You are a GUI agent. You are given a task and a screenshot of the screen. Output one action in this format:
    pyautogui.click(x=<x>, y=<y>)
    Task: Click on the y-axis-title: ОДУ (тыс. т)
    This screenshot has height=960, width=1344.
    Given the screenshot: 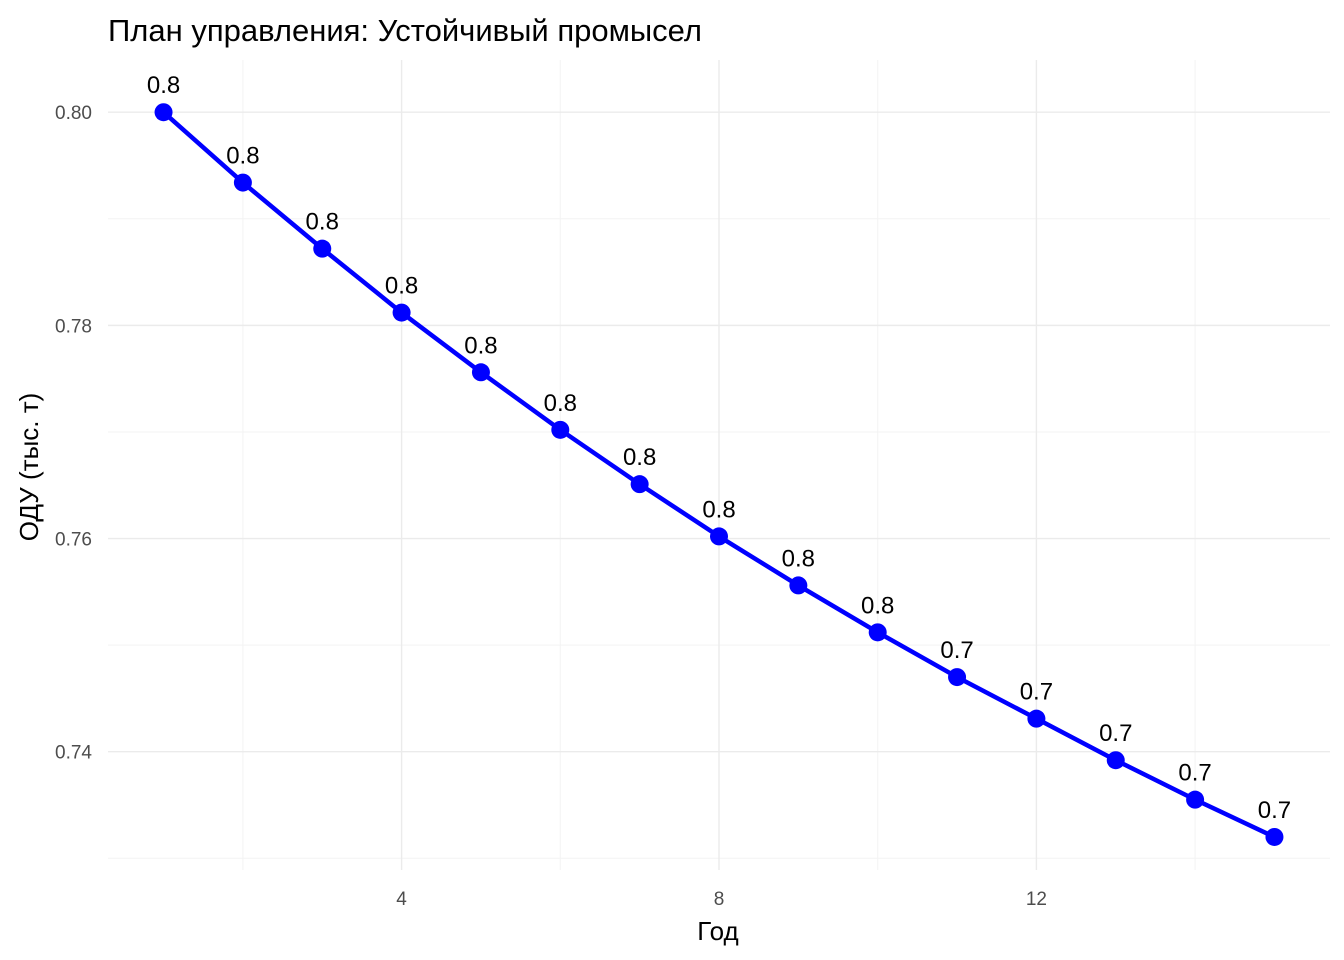 What is the action you would take?
    pyautogui.click(x=29, y=467)
    